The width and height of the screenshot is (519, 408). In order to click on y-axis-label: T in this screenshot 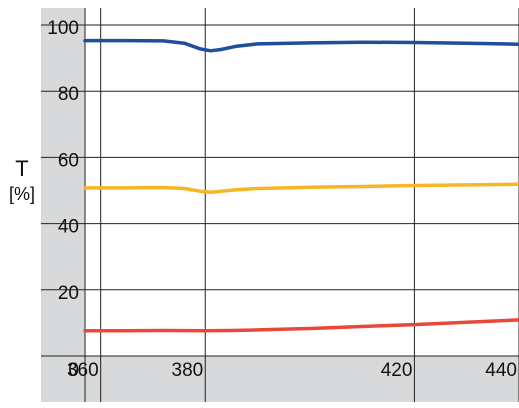, I will do `click(21, 168)`.